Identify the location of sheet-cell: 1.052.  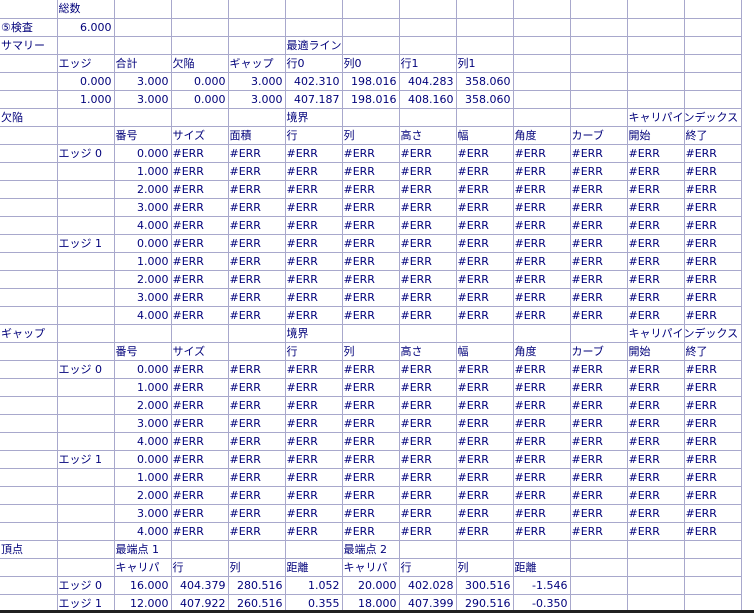
(314, 585).